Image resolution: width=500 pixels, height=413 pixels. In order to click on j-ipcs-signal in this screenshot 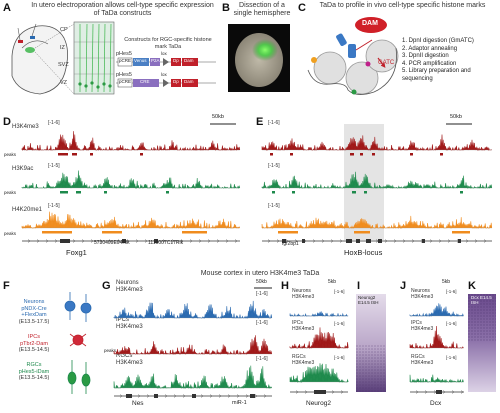, I will do `click(436, 337)`.